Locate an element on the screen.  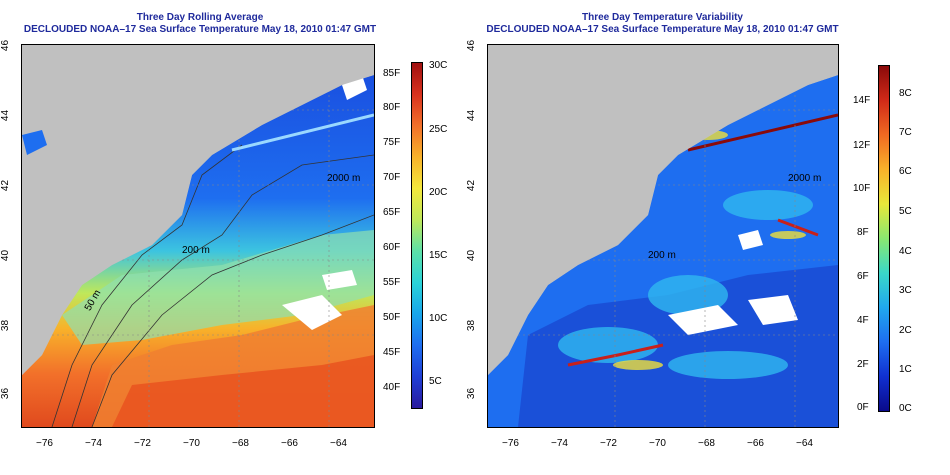
cb-f-label: 12F is located at coordinates (862, 145).